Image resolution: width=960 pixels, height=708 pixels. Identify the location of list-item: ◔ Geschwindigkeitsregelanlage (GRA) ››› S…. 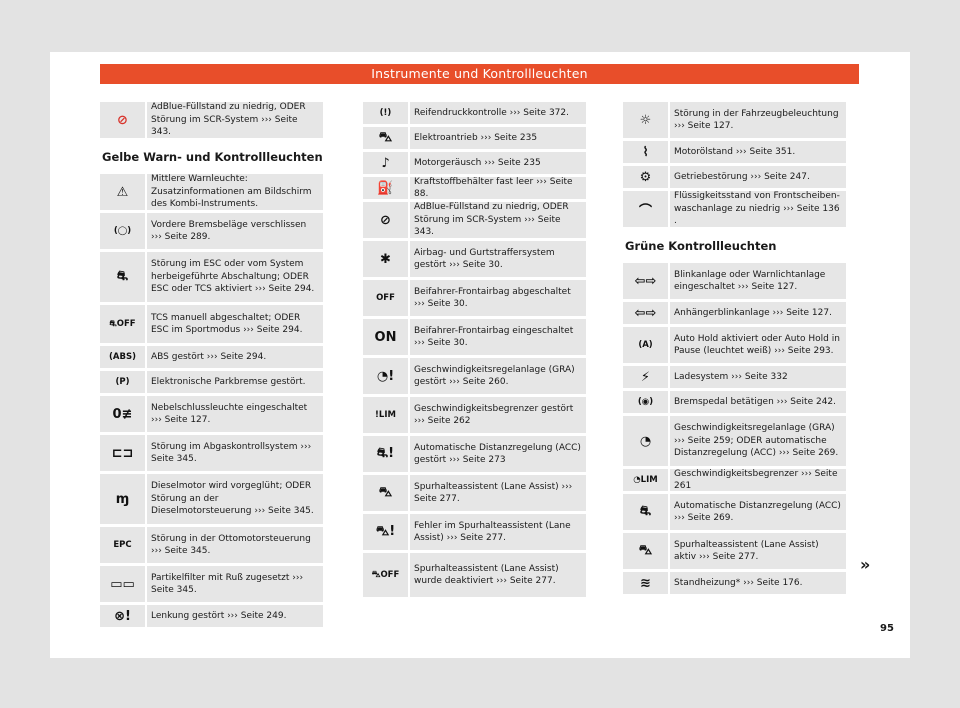
(734, 441).